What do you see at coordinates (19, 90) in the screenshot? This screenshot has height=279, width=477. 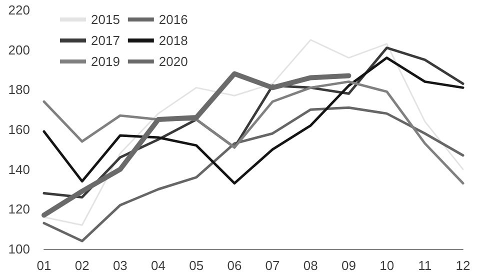 I see `y-tick-label: 180` at bounding box center [19, 90].